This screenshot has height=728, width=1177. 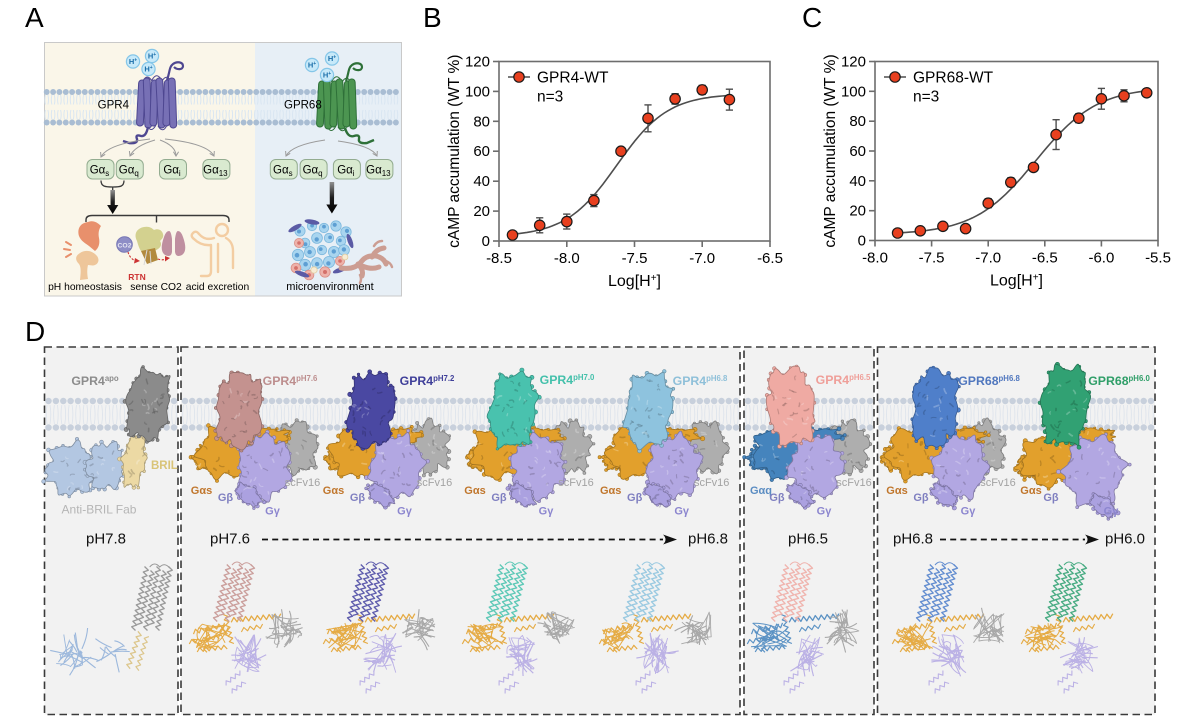 What do you see at coordinates (125, 245) in the screenshot?
I see `svg-text: CO2` at bounding box center [125, 245].